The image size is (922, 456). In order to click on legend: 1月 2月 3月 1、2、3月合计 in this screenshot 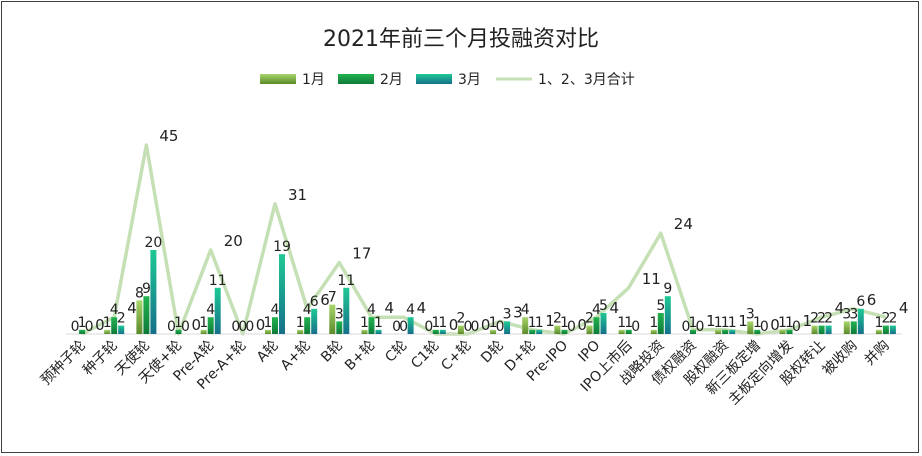, I will do `click(447, 80)`.